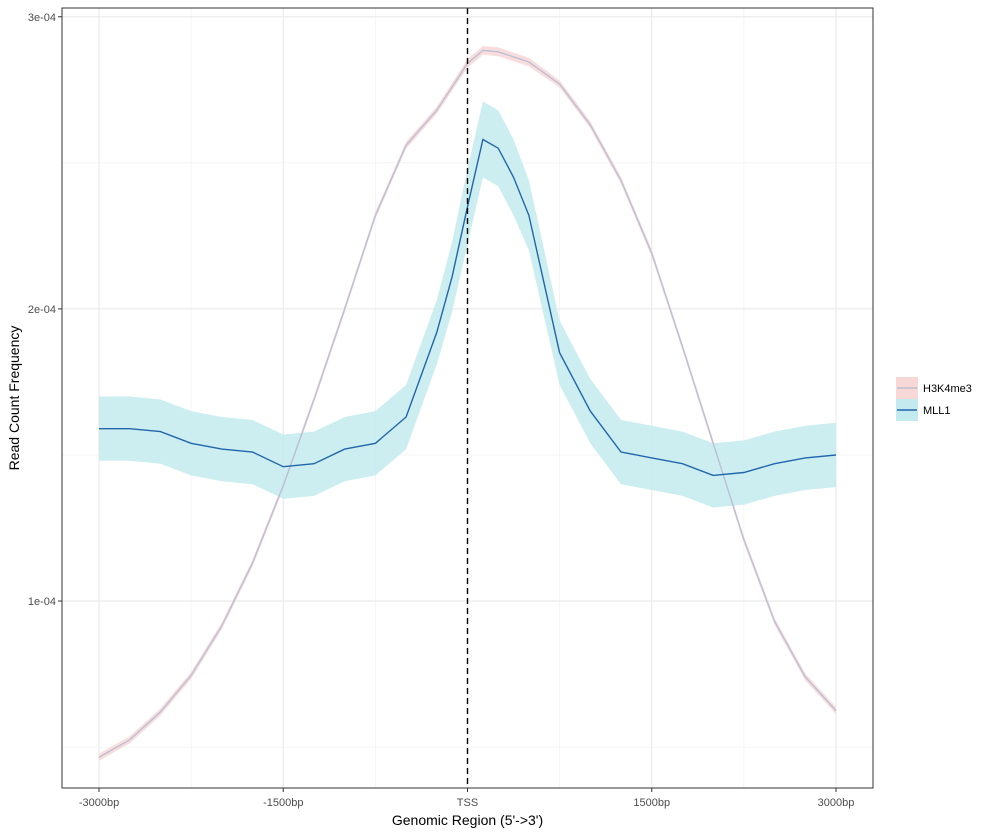 This screenshot has width=993, height=835. What do you see at coordinates (283, 803) in the screenshot?
I see `x-tick-label: -1500bp` at bounding box center [283, 803].